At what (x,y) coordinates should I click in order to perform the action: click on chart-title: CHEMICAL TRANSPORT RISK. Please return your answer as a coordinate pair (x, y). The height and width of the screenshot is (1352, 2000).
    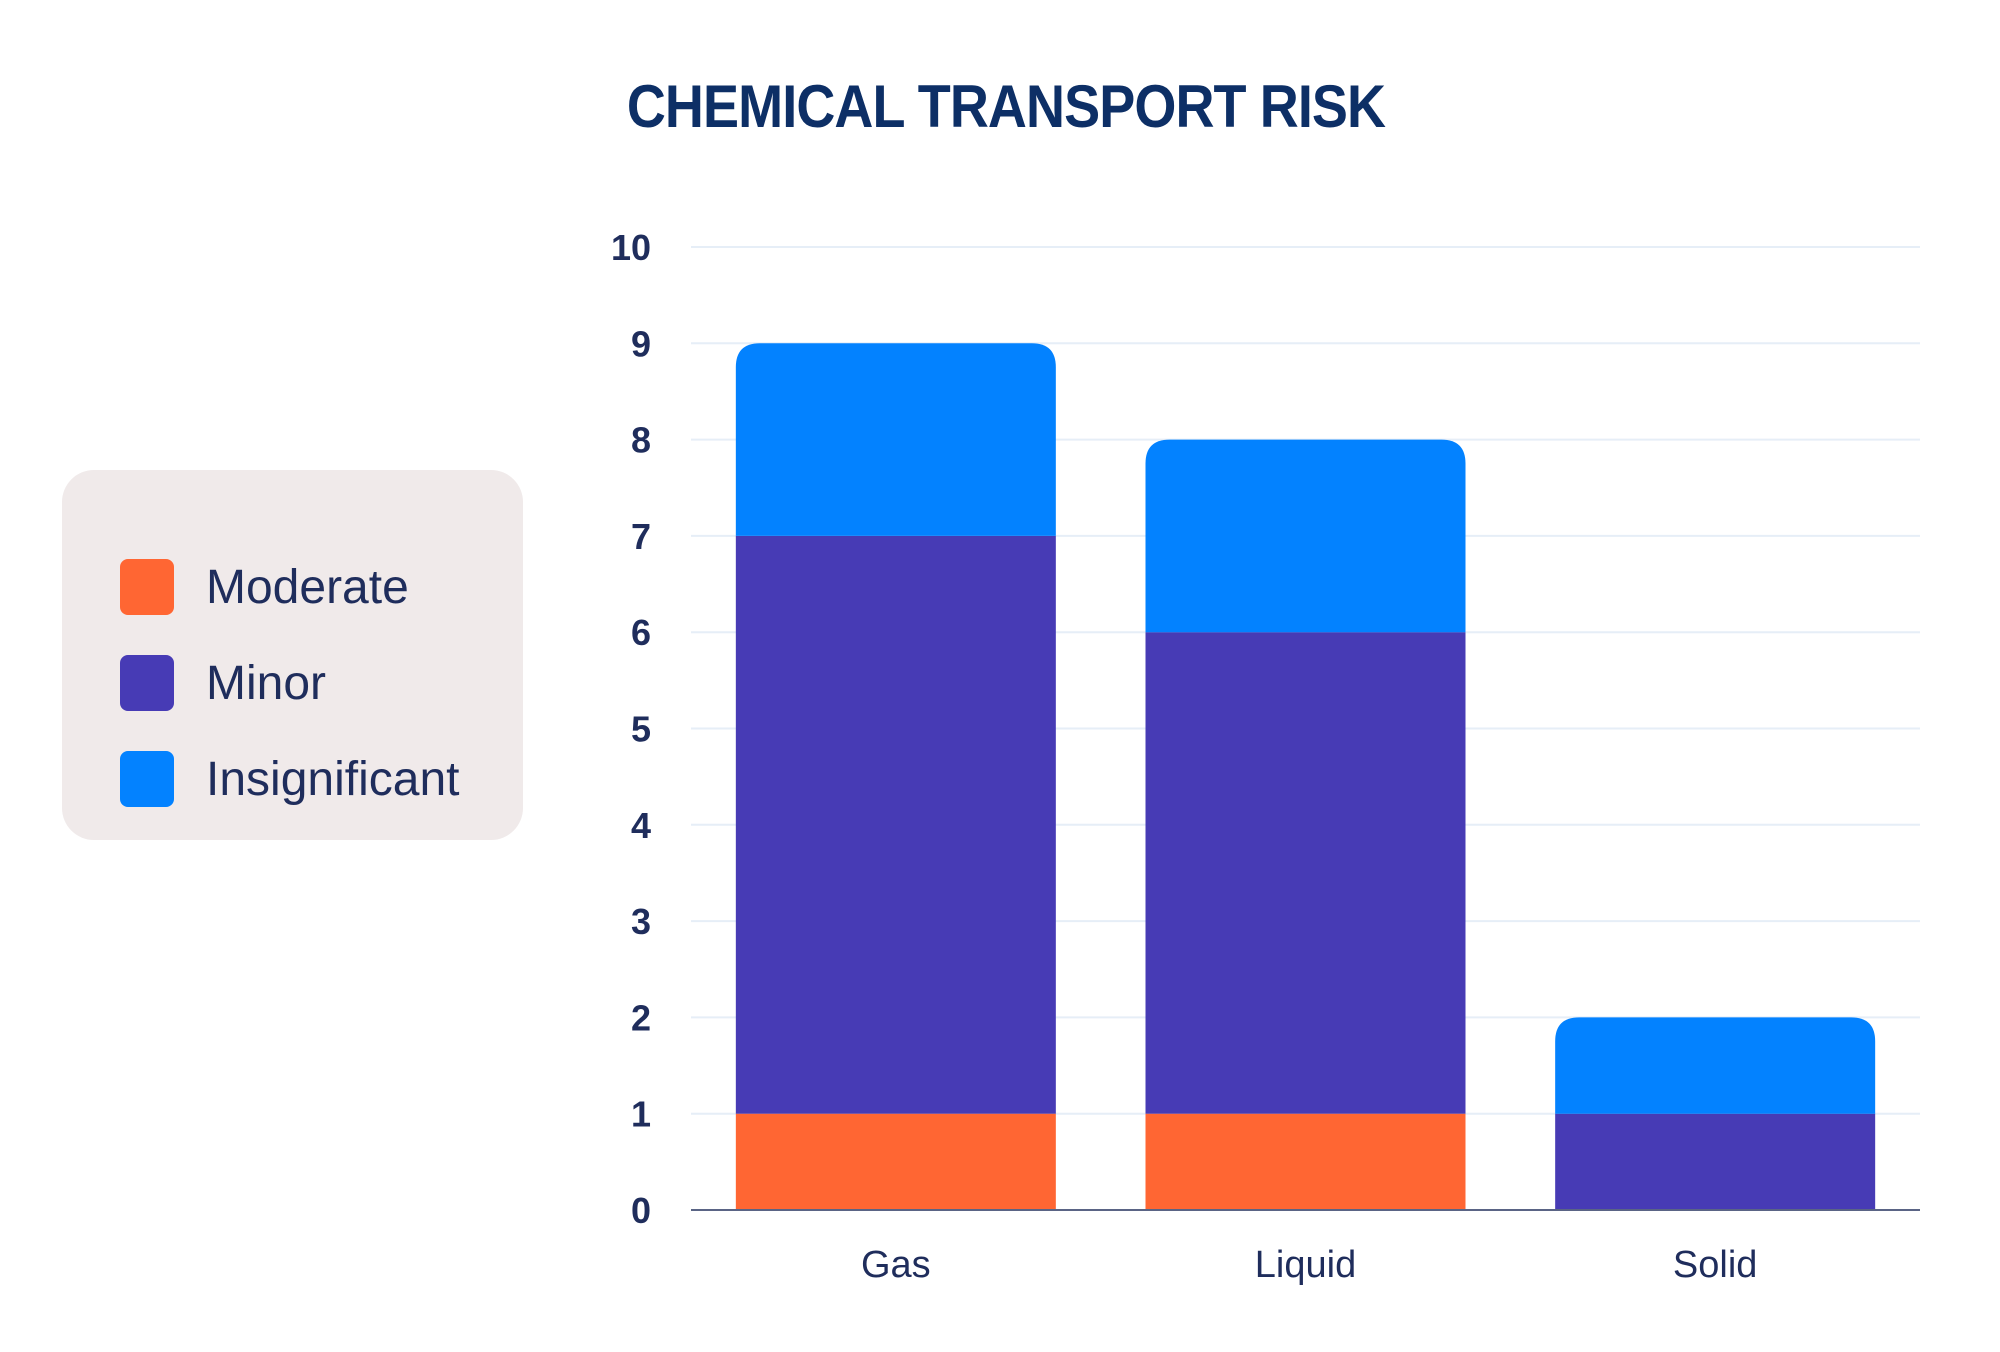
    Looking at the image, I should click on (1006, 106).